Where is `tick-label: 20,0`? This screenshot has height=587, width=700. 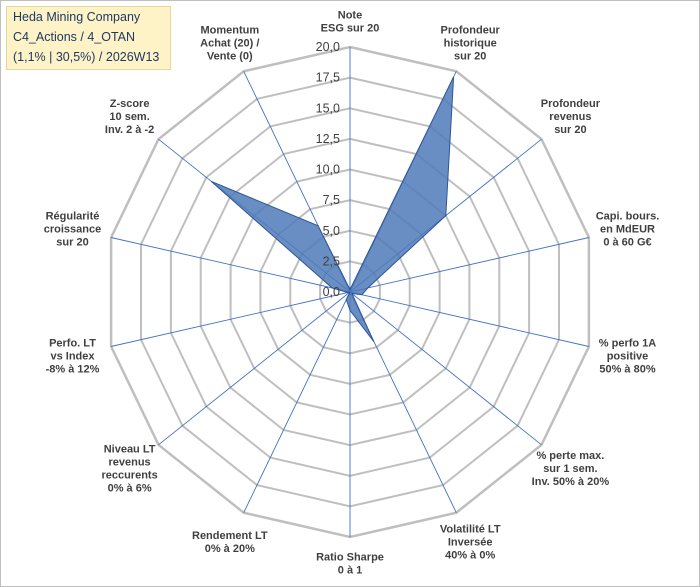
tick-label: 20,0 is located at coordinates (328, 47).